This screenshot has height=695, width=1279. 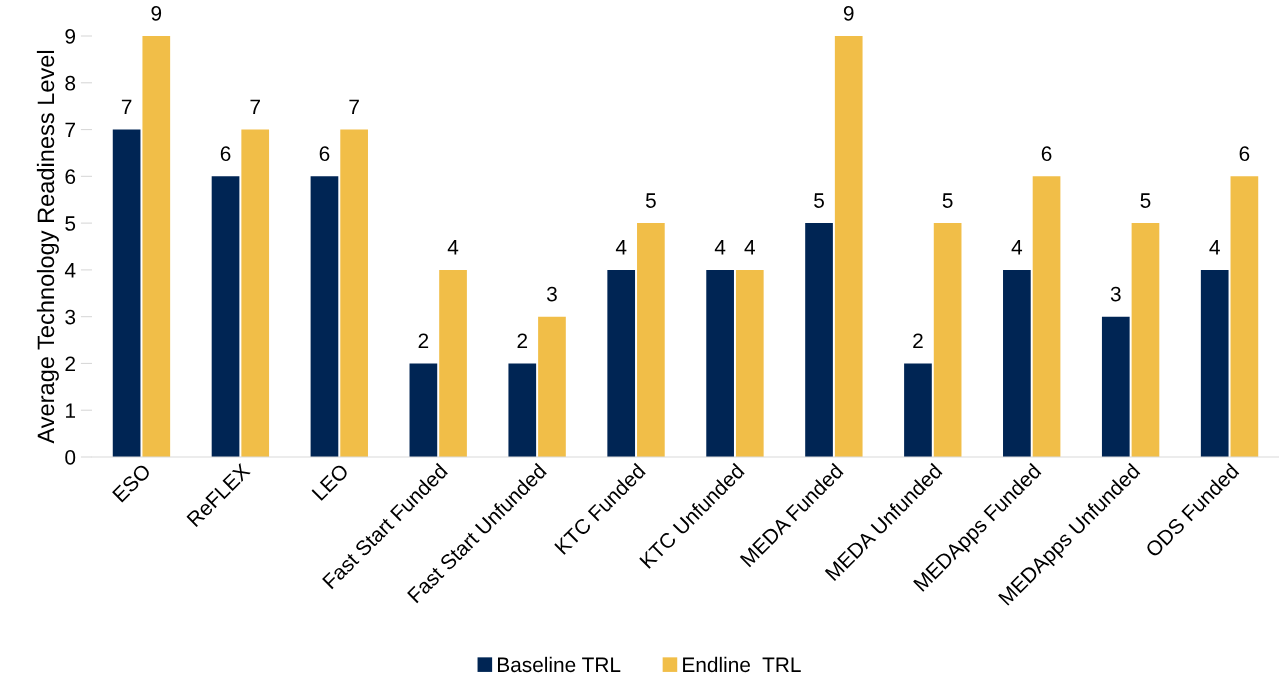 I want to click on legend-label: Baseline TRL, so click(x=559, y=664).